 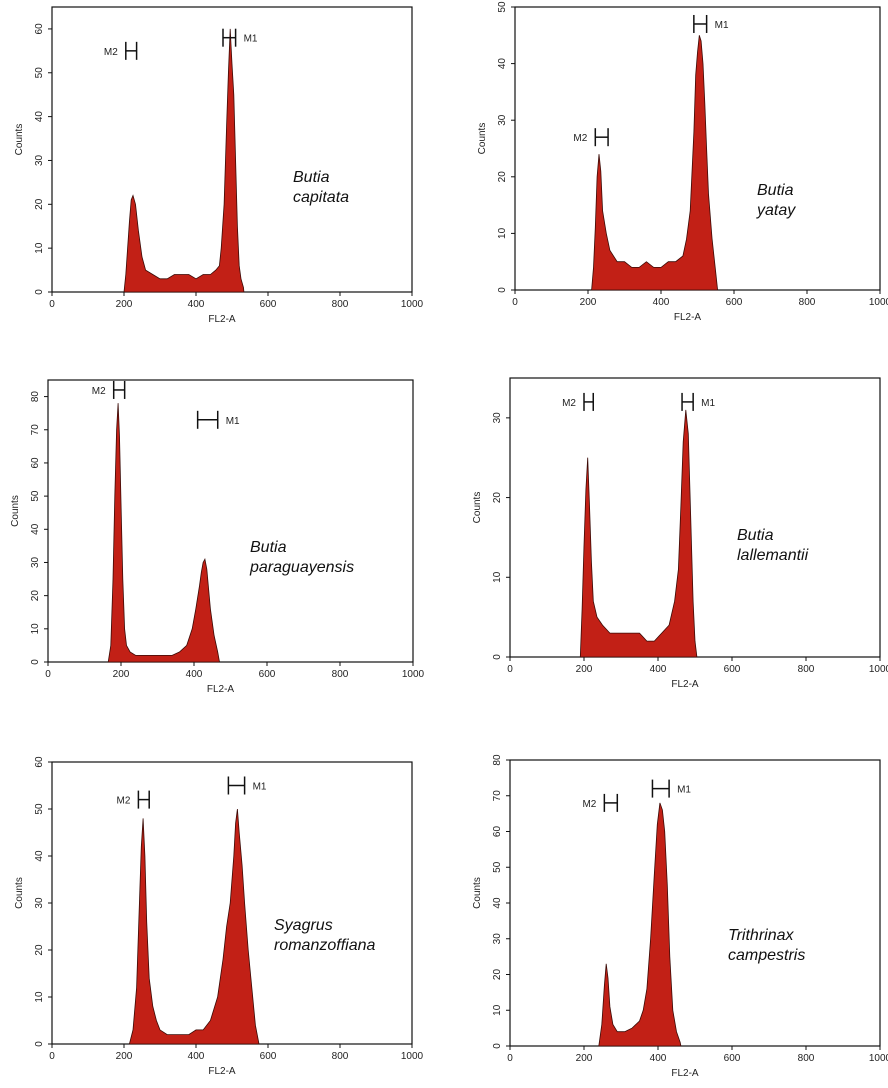 What do you see at coordinates (776, 210) in the screenshot?
I see `species-name-line: yatay` at bounding box center [776, 210].